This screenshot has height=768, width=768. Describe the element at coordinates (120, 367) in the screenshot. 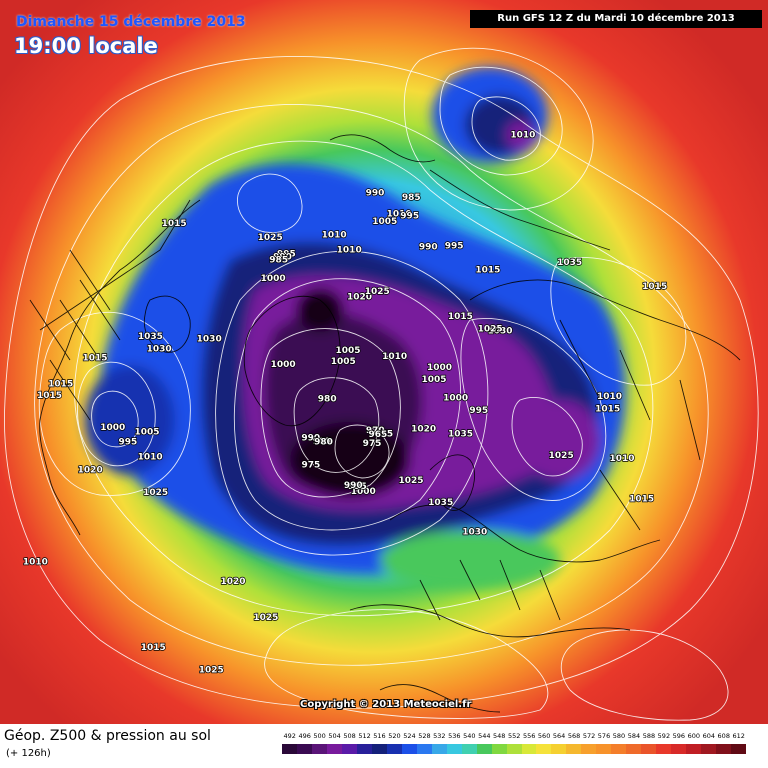

I see `coastline-north-america` at that location.